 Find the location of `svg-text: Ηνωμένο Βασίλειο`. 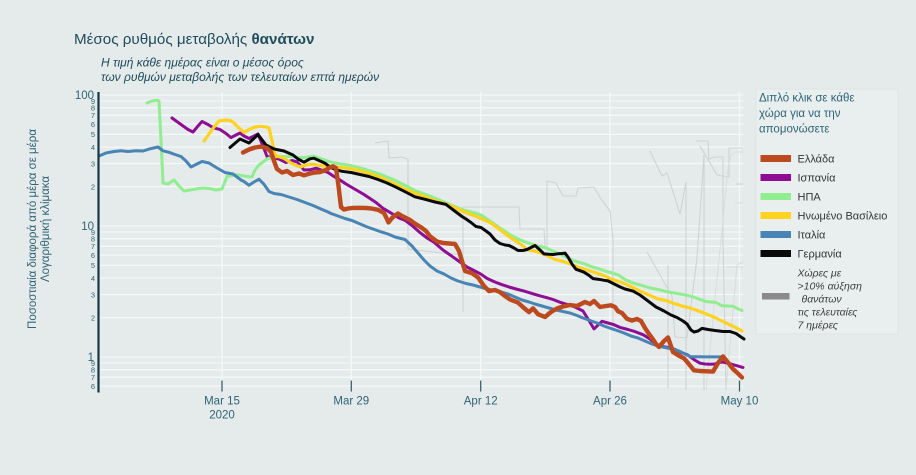

svg-text: Ηνωμένο Βασίλειο is located at coordinates (843, 217).